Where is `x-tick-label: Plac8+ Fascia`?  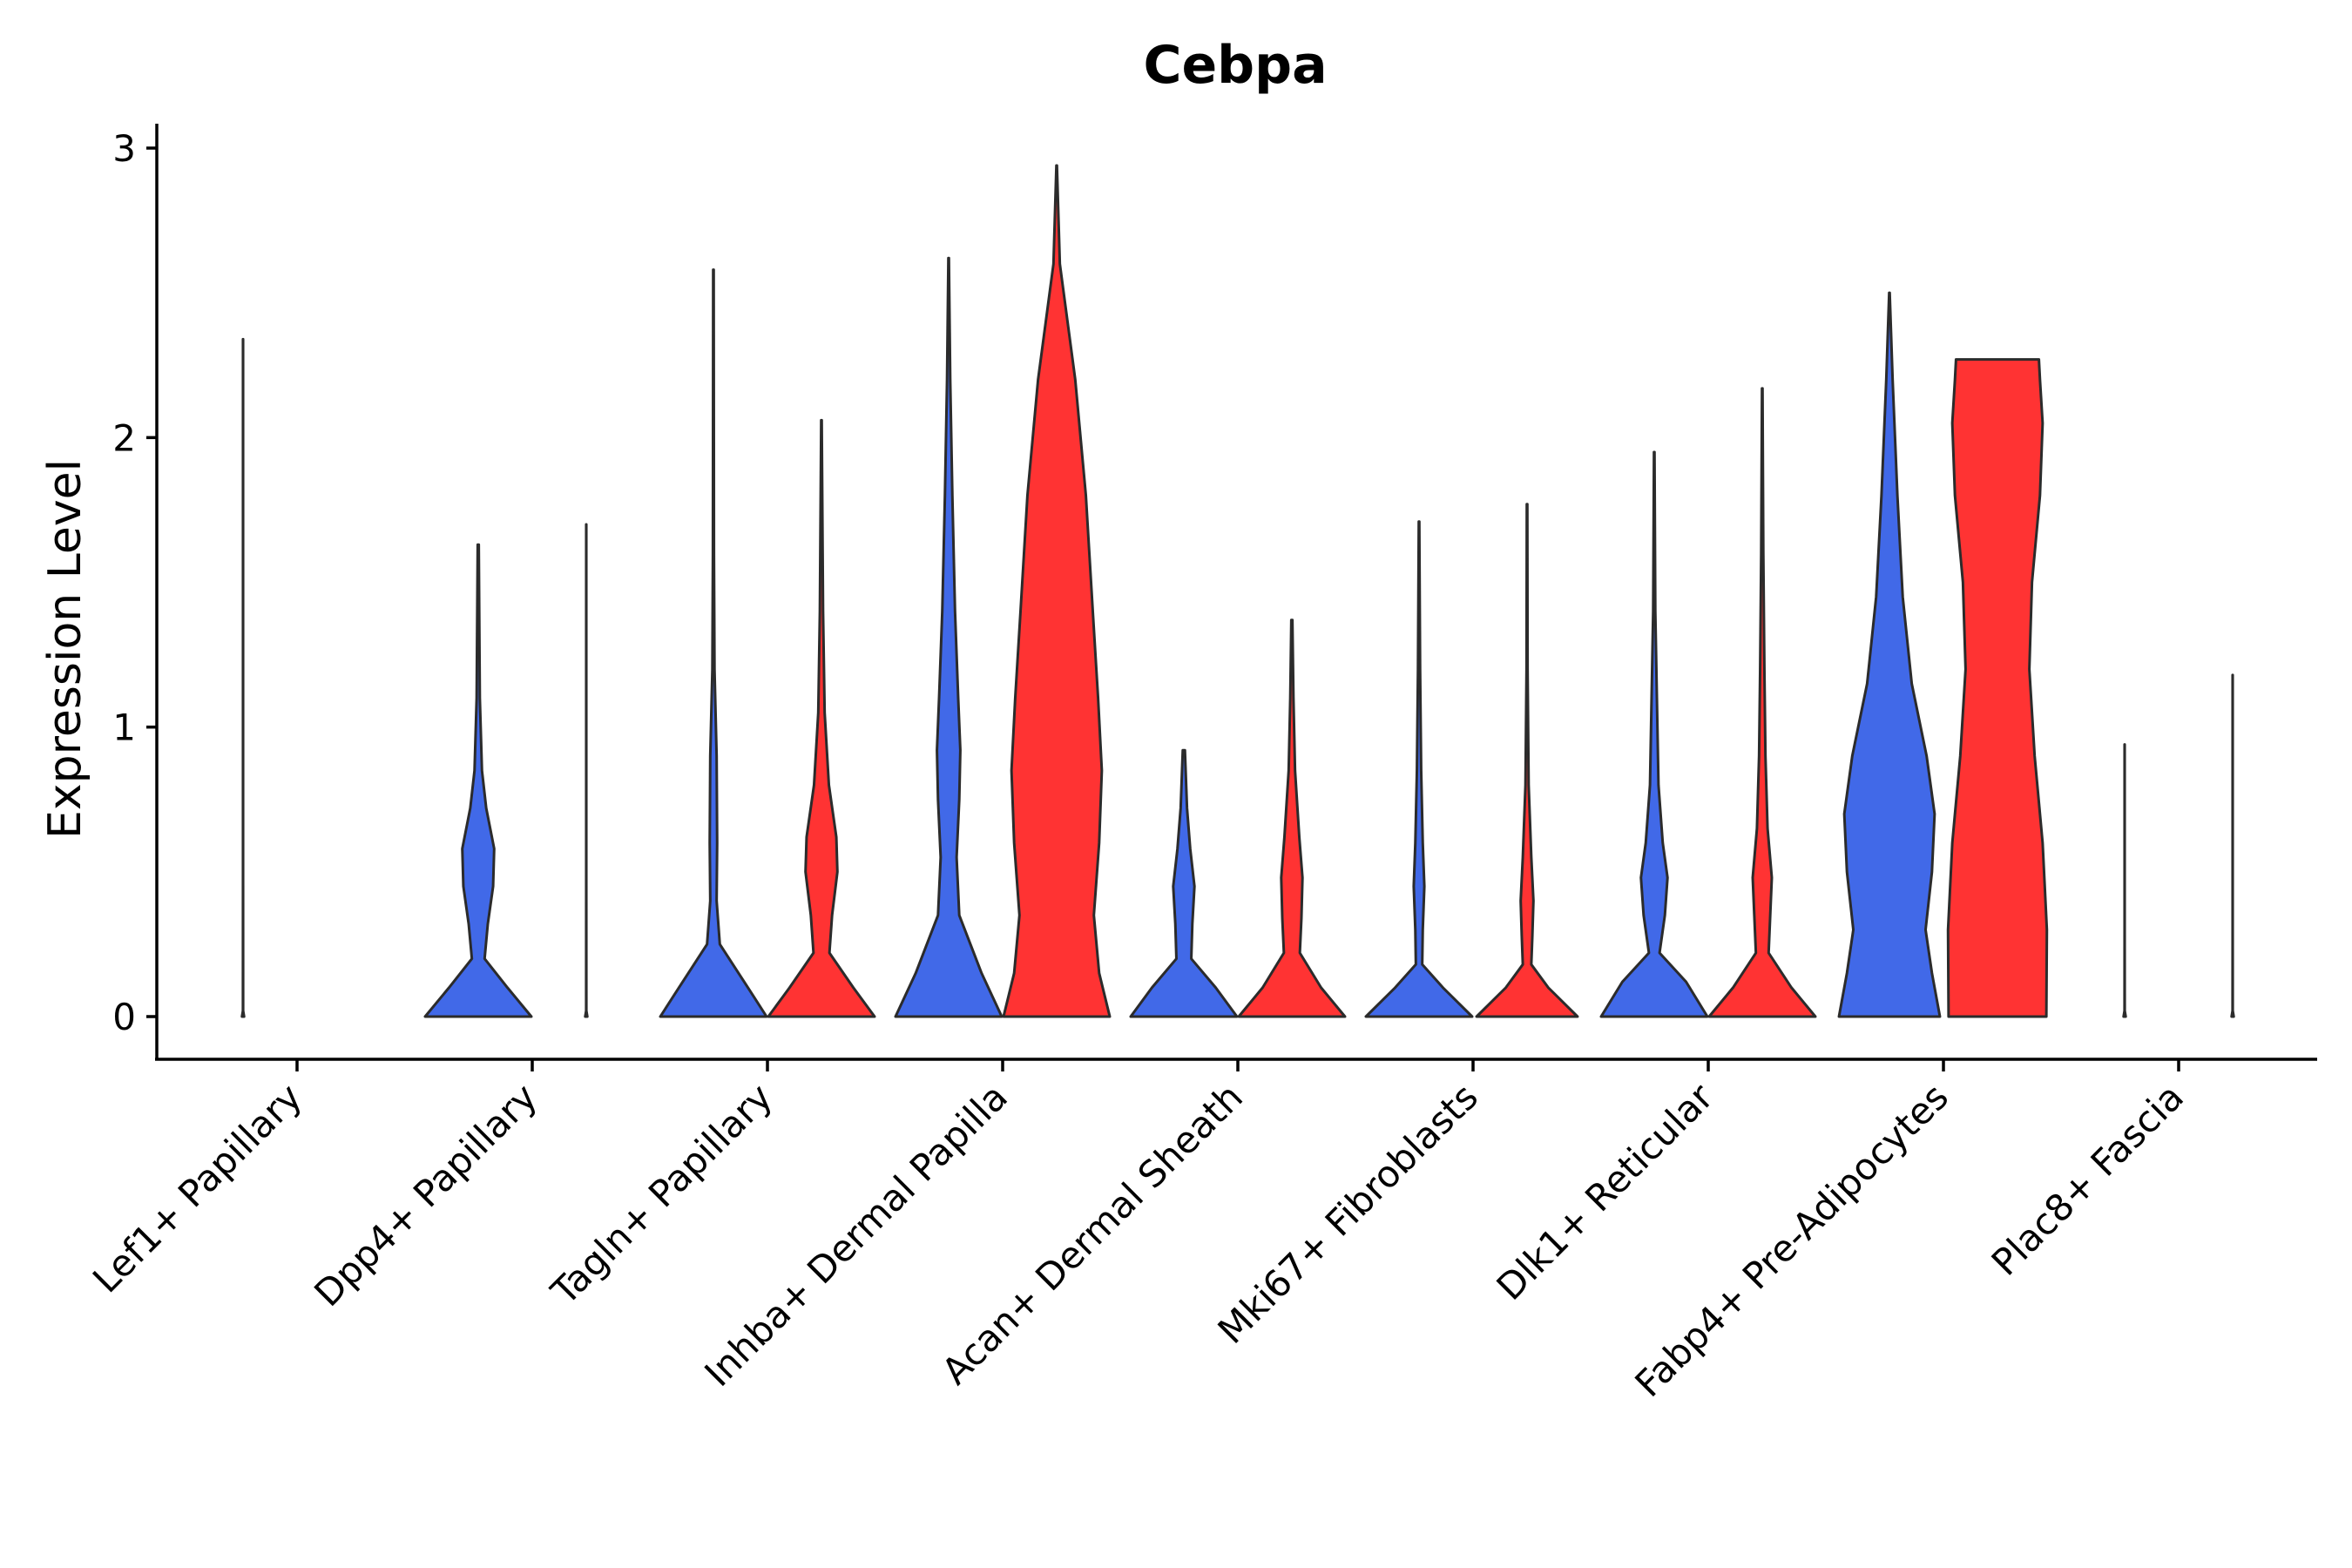 x-tick-label: Plac8+ Fascia is located at coordinates (2088, 1179).